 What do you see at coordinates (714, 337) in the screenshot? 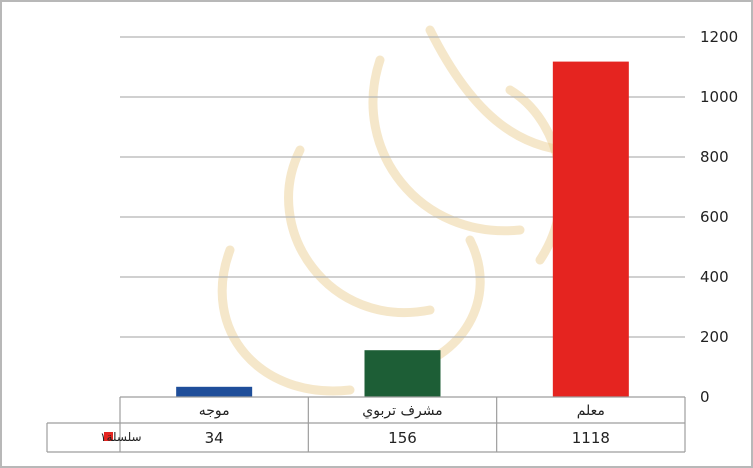
I see `y-tick-label: 200` at bounding box center [714, 337].